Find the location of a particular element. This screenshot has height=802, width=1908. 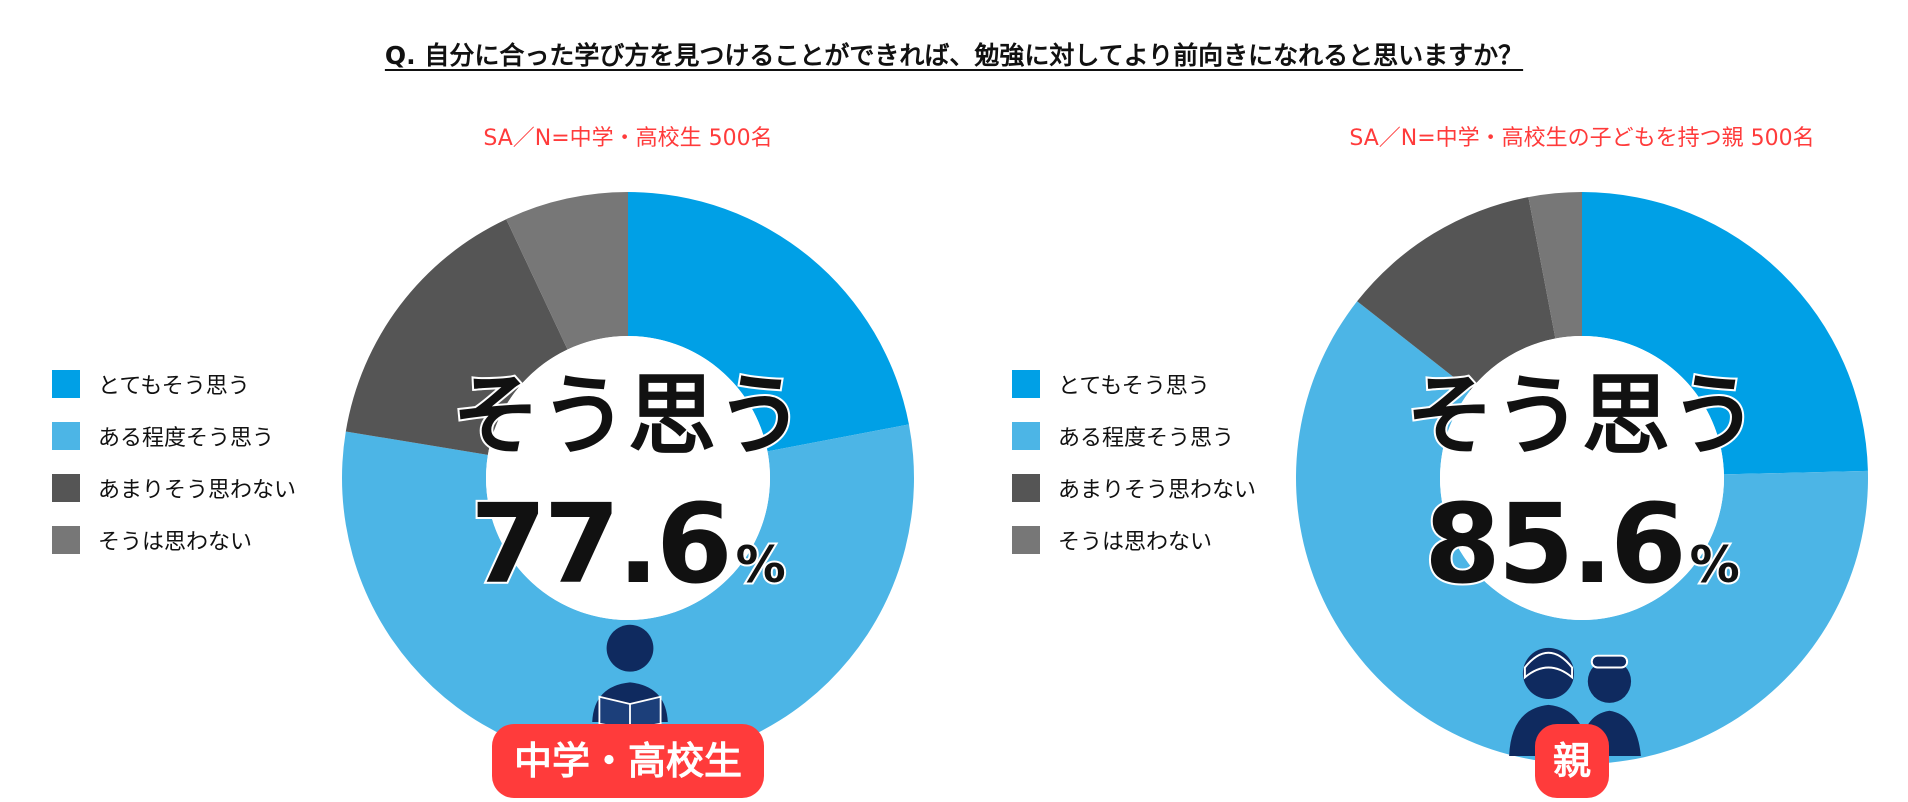

chart-subtitle-students: SA／N=中学・高校生 500名 is located at coordinates (628, 138).